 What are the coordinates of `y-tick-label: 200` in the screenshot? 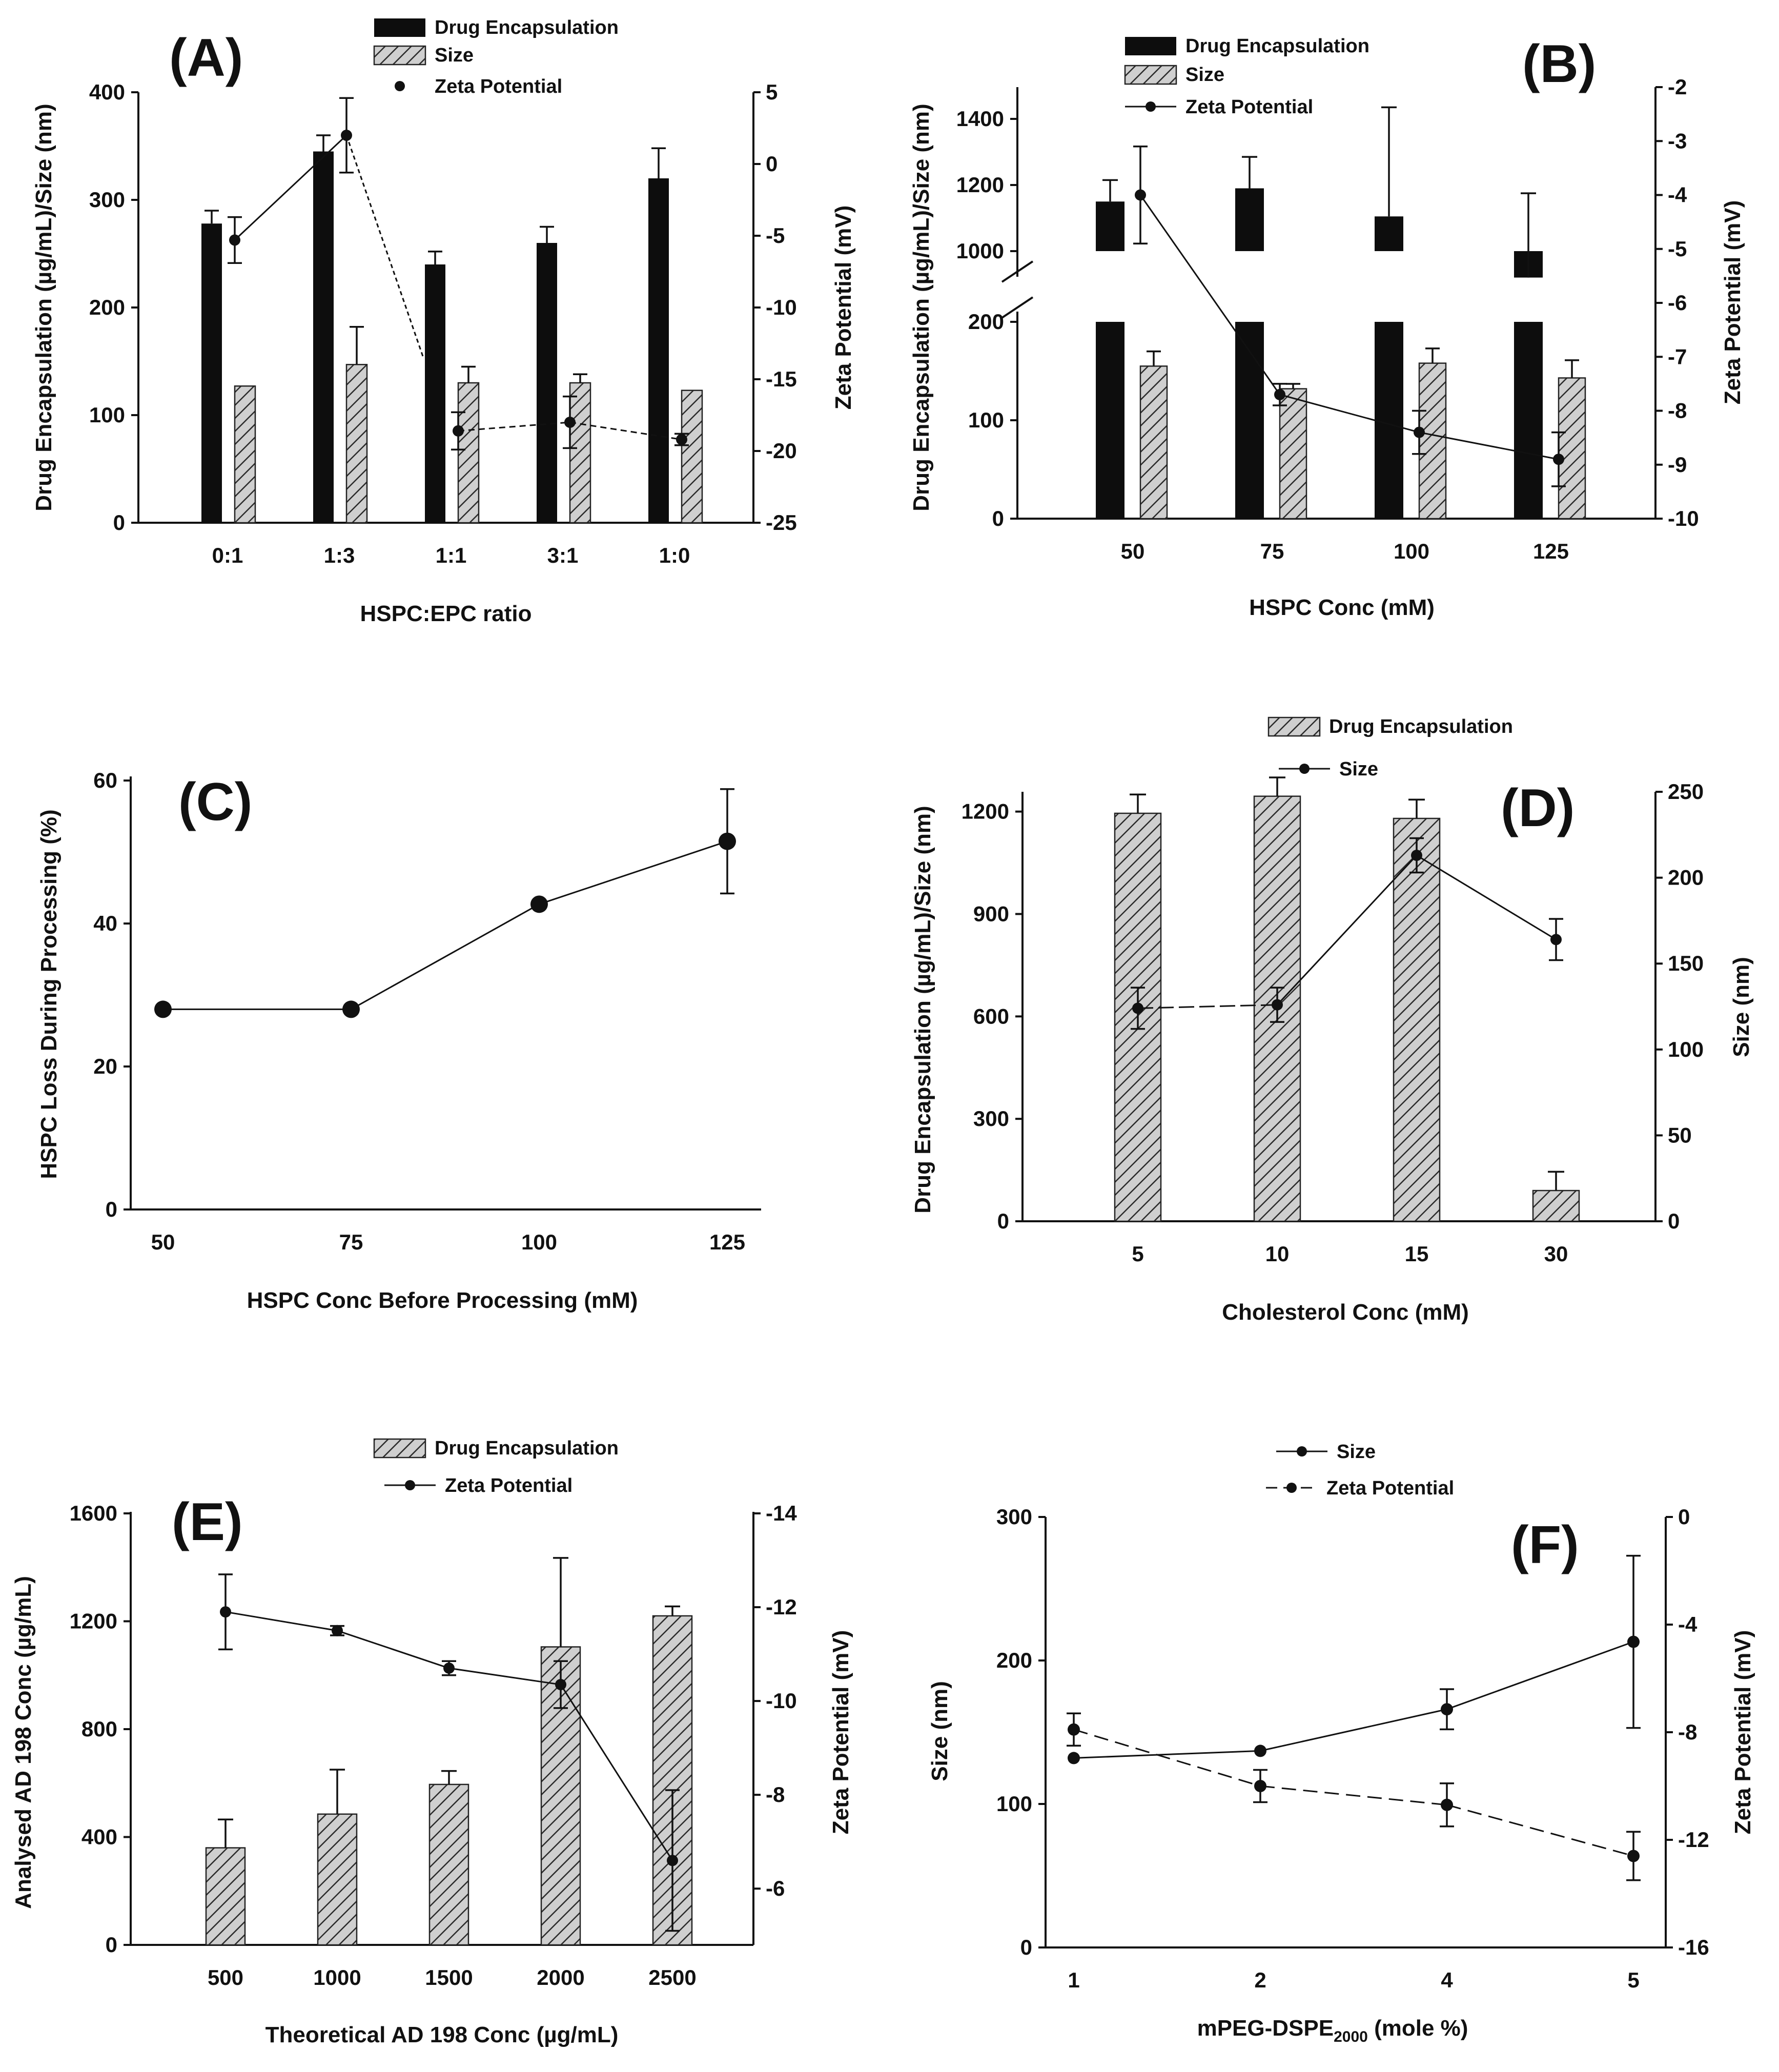 It's located at (986, 322).